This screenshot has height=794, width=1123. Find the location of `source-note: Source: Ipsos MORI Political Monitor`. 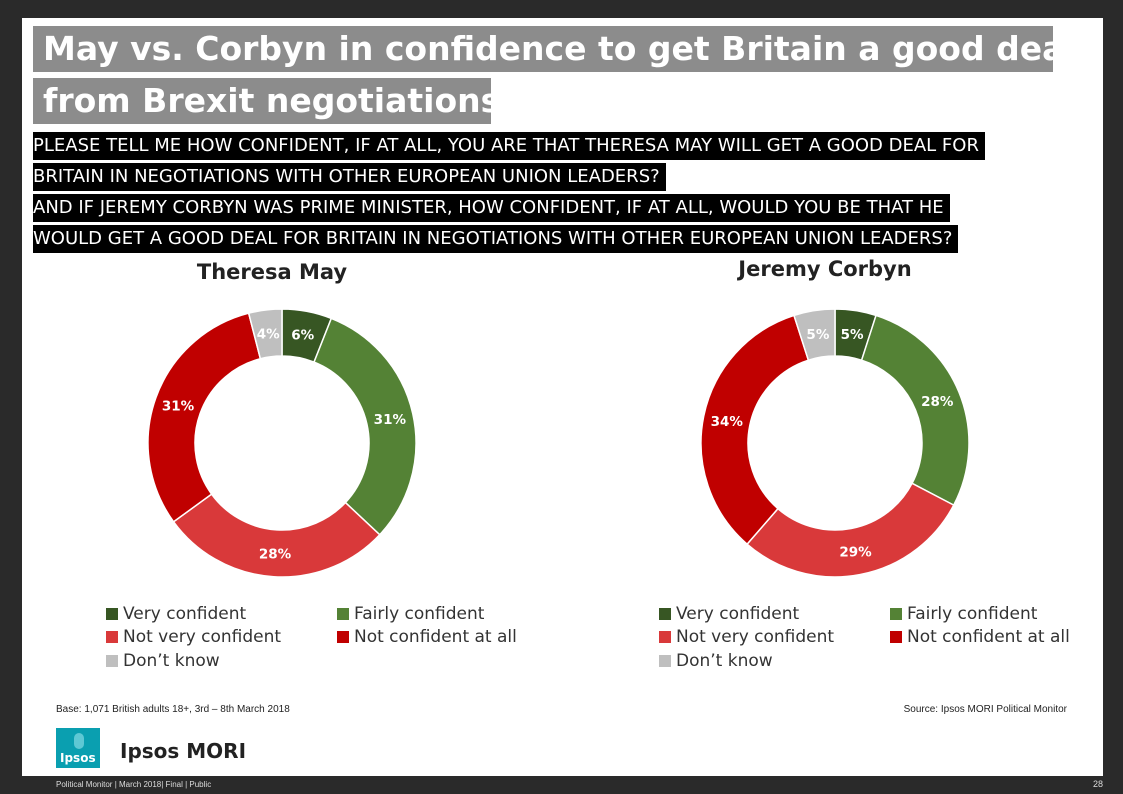

source-note: Source: Ipsos MORI Political Monitor is located at coordinates (985, 709).